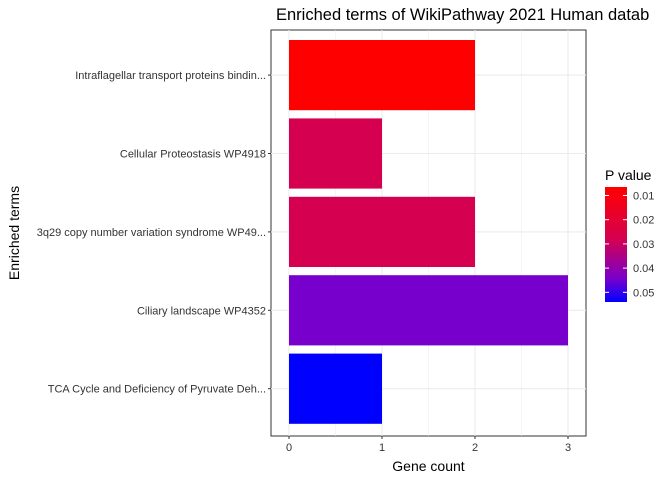  What do you see at coordinates (629, 244) in the screenshot?
I see `legend-ticks: 0.01 0.02 0.03 0.04 0.05` at bounding box center [629, 244].